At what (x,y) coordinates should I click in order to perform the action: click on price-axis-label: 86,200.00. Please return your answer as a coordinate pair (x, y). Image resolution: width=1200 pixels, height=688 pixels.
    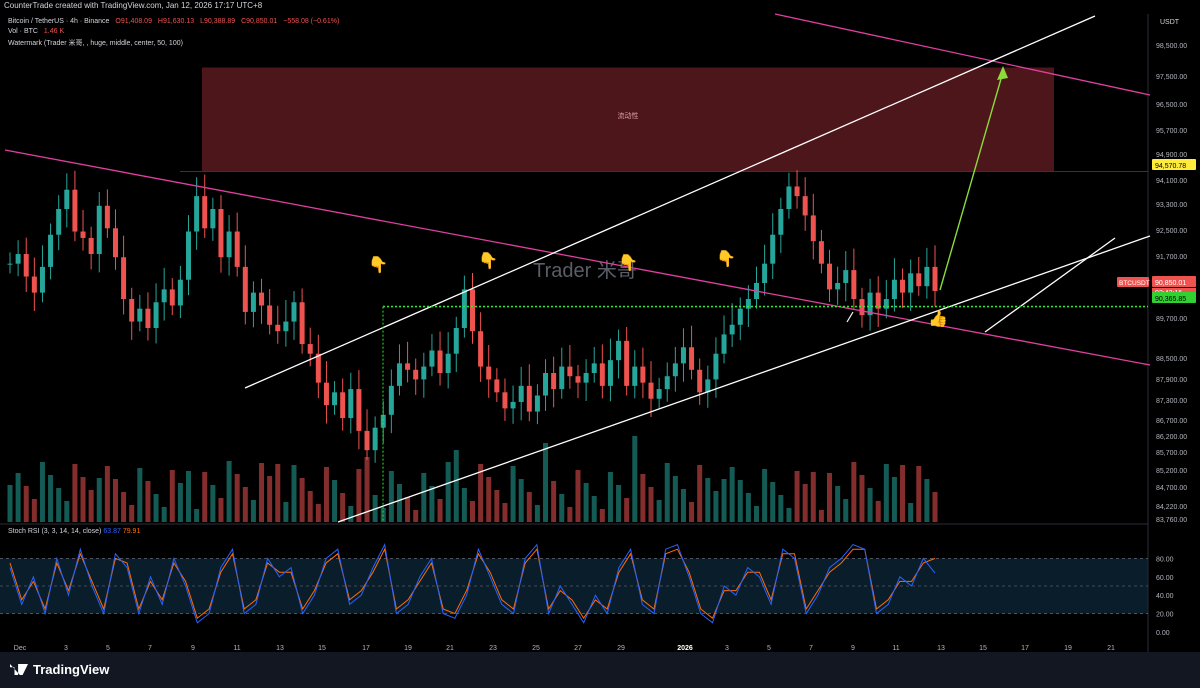
    Looking at the image, I should click on (1171, 437).